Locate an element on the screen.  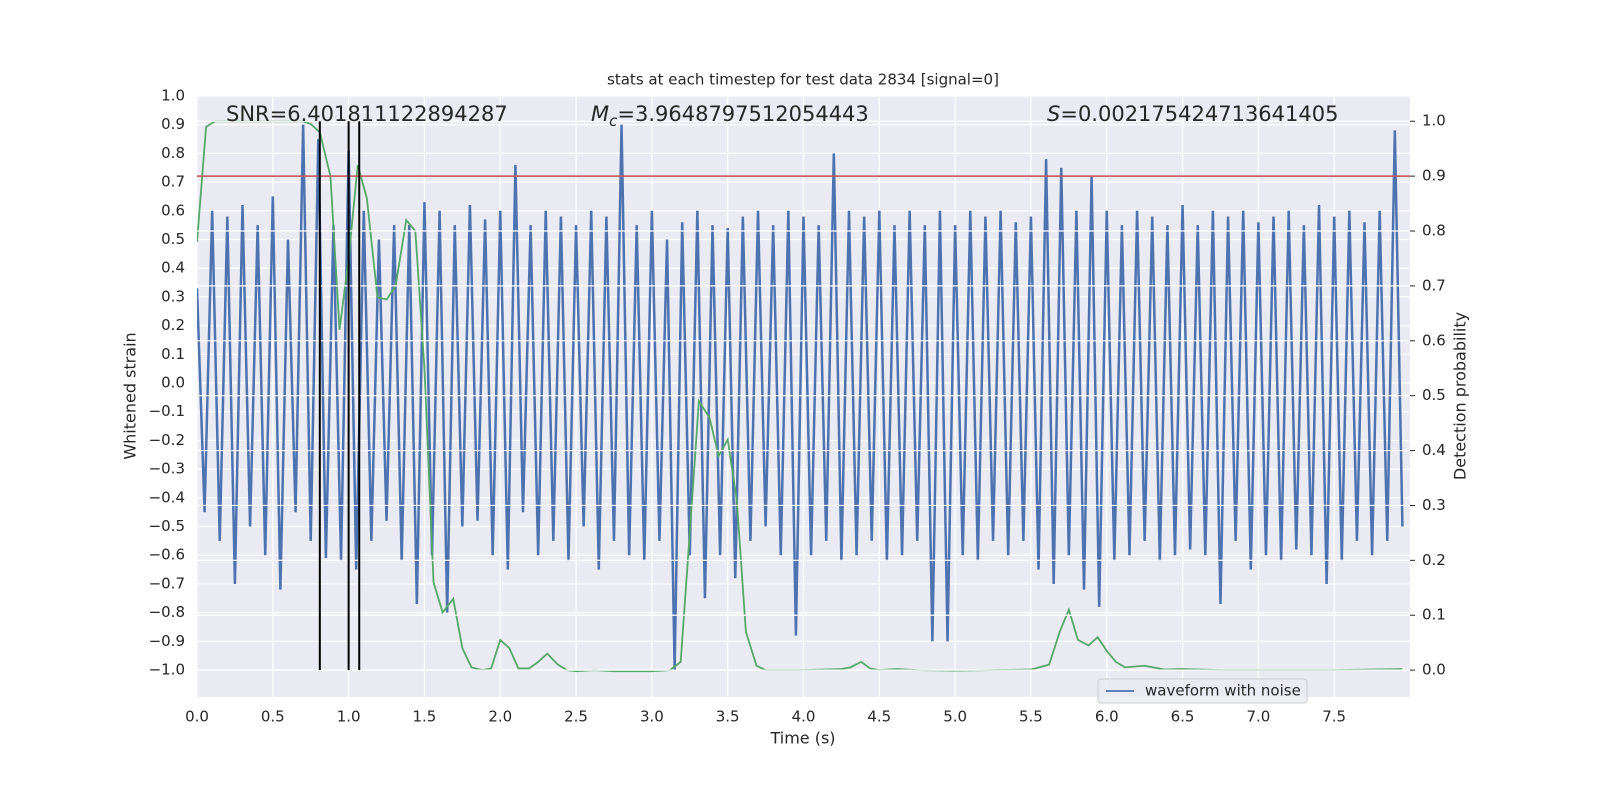
y-tick-label: 0.6 is located at coordinates (173, 210).